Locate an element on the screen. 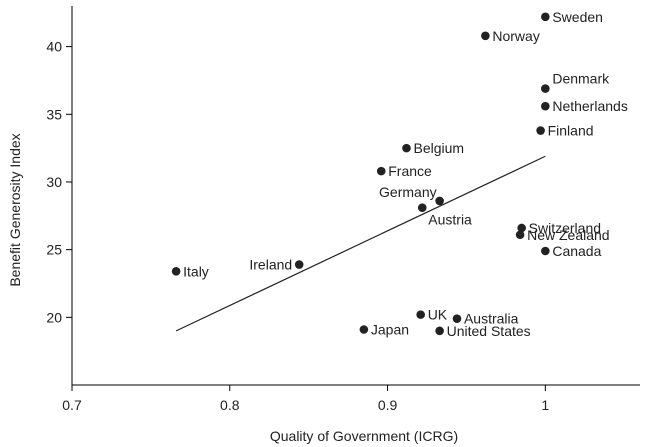  x-tick-label: 1 is located at coordinates (545, 405).